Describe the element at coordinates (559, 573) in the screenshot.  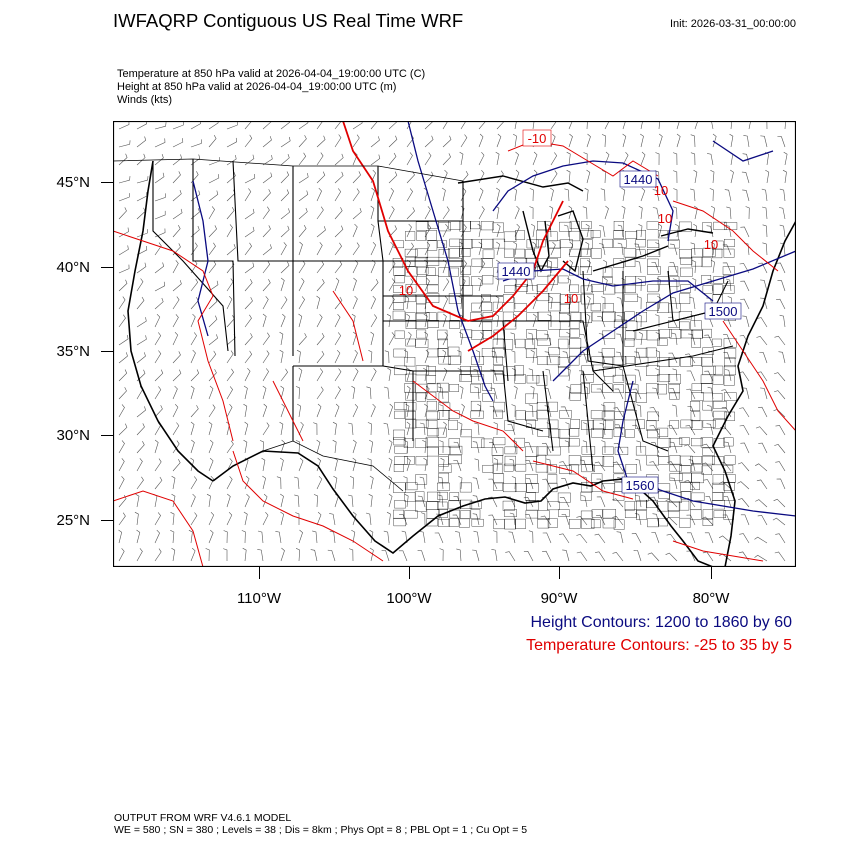
I see `lon-tick-90w` at that location.